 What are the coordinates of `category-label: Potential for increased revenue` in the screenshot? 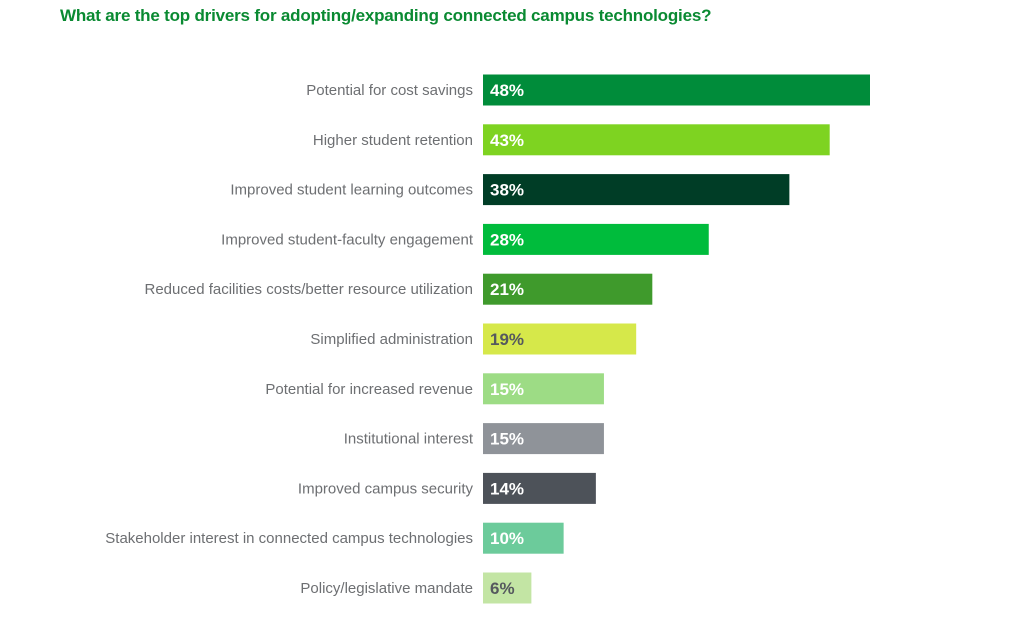 It's located at (369, 389).